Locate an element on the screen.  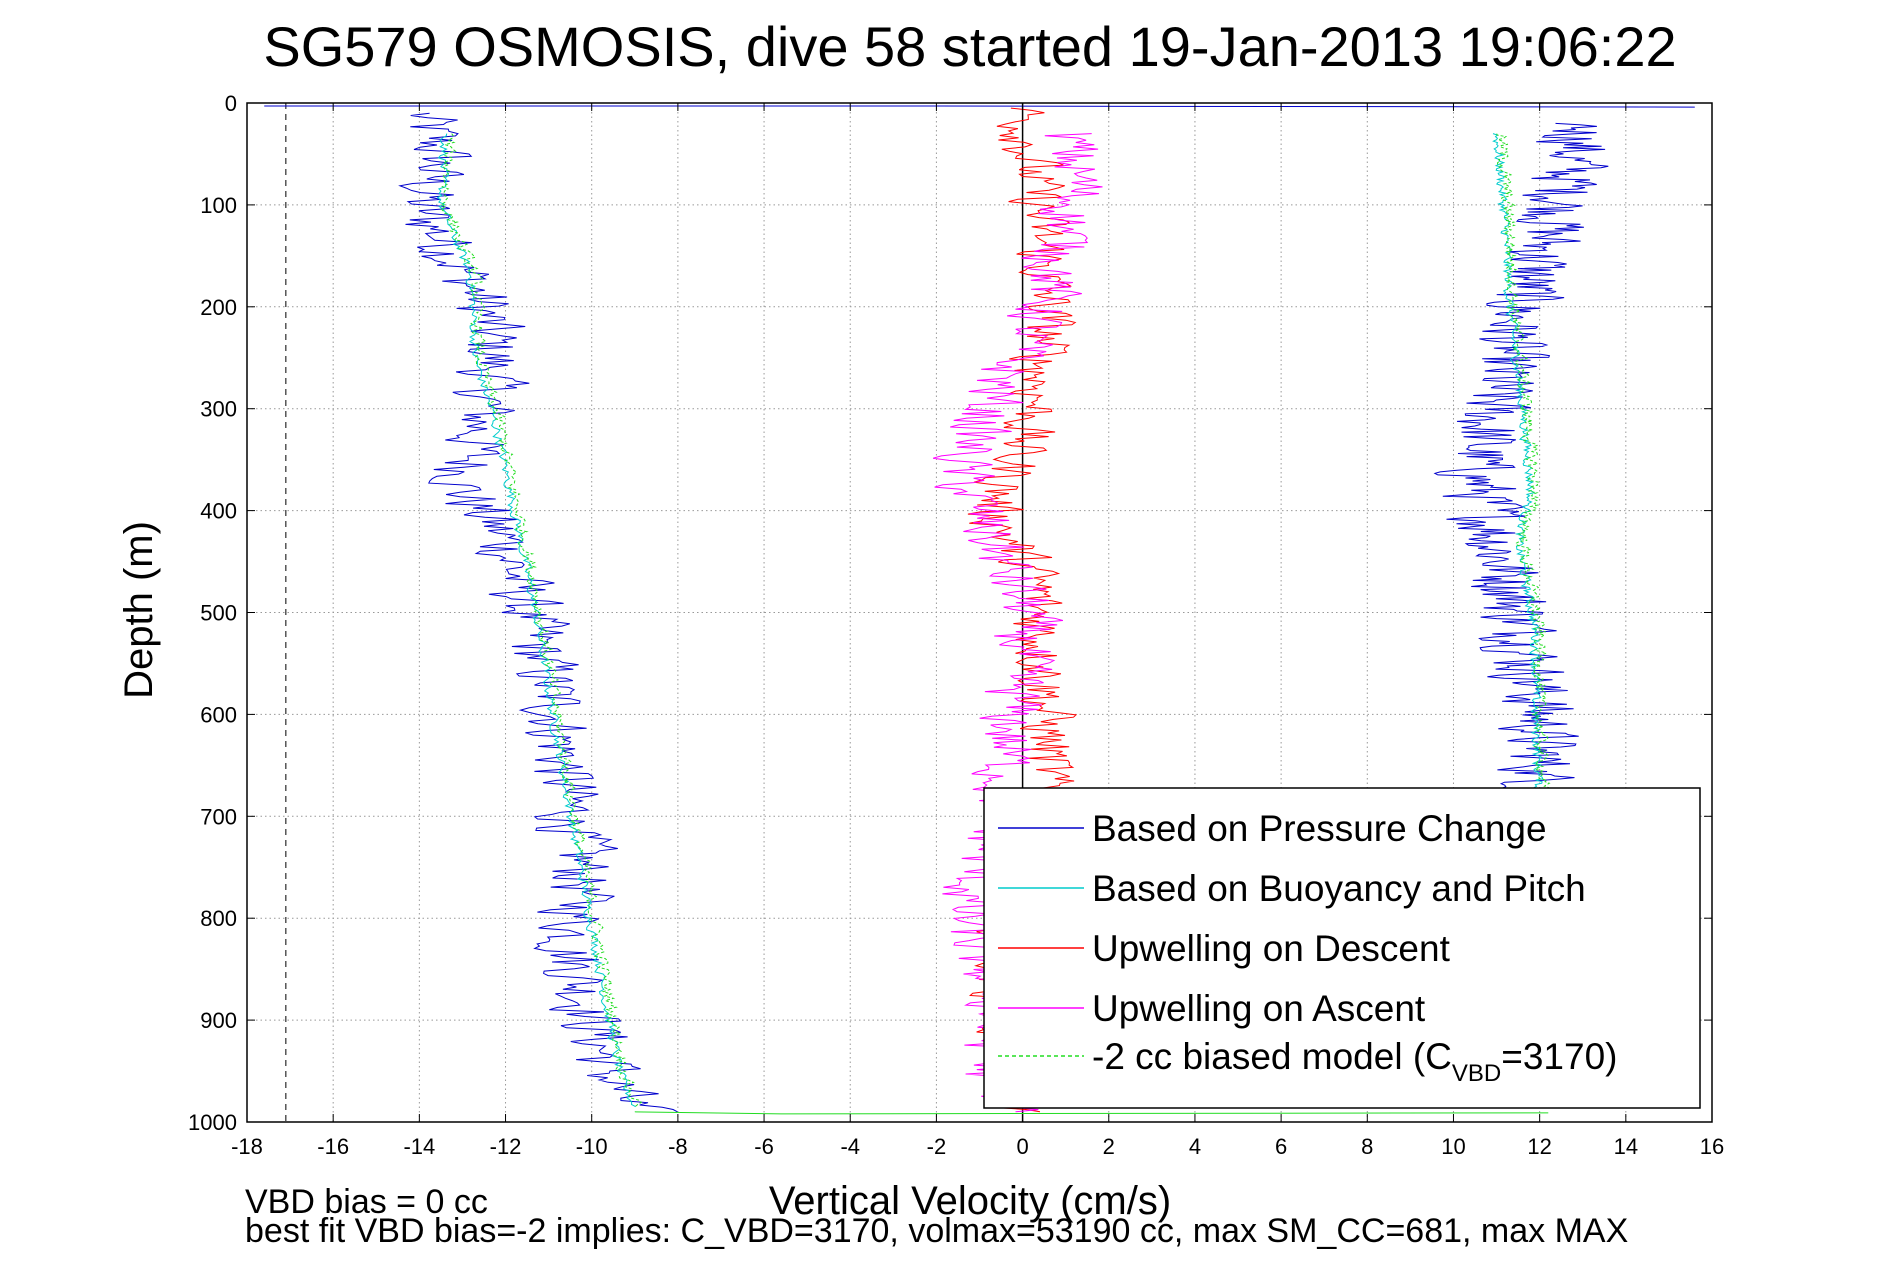
series-0-ascent-line is located at coordinates (1521, 459).